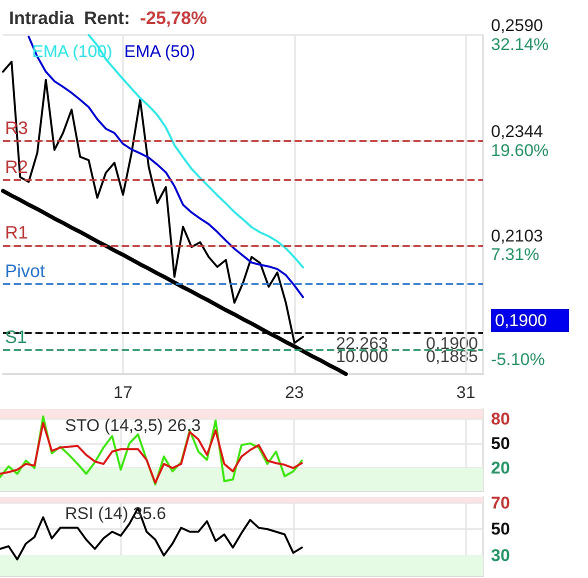  What do you see at coordinates (16, 232) in the screenshot?
I see `ref-line-label: R1` at bounding box center [16, 232].